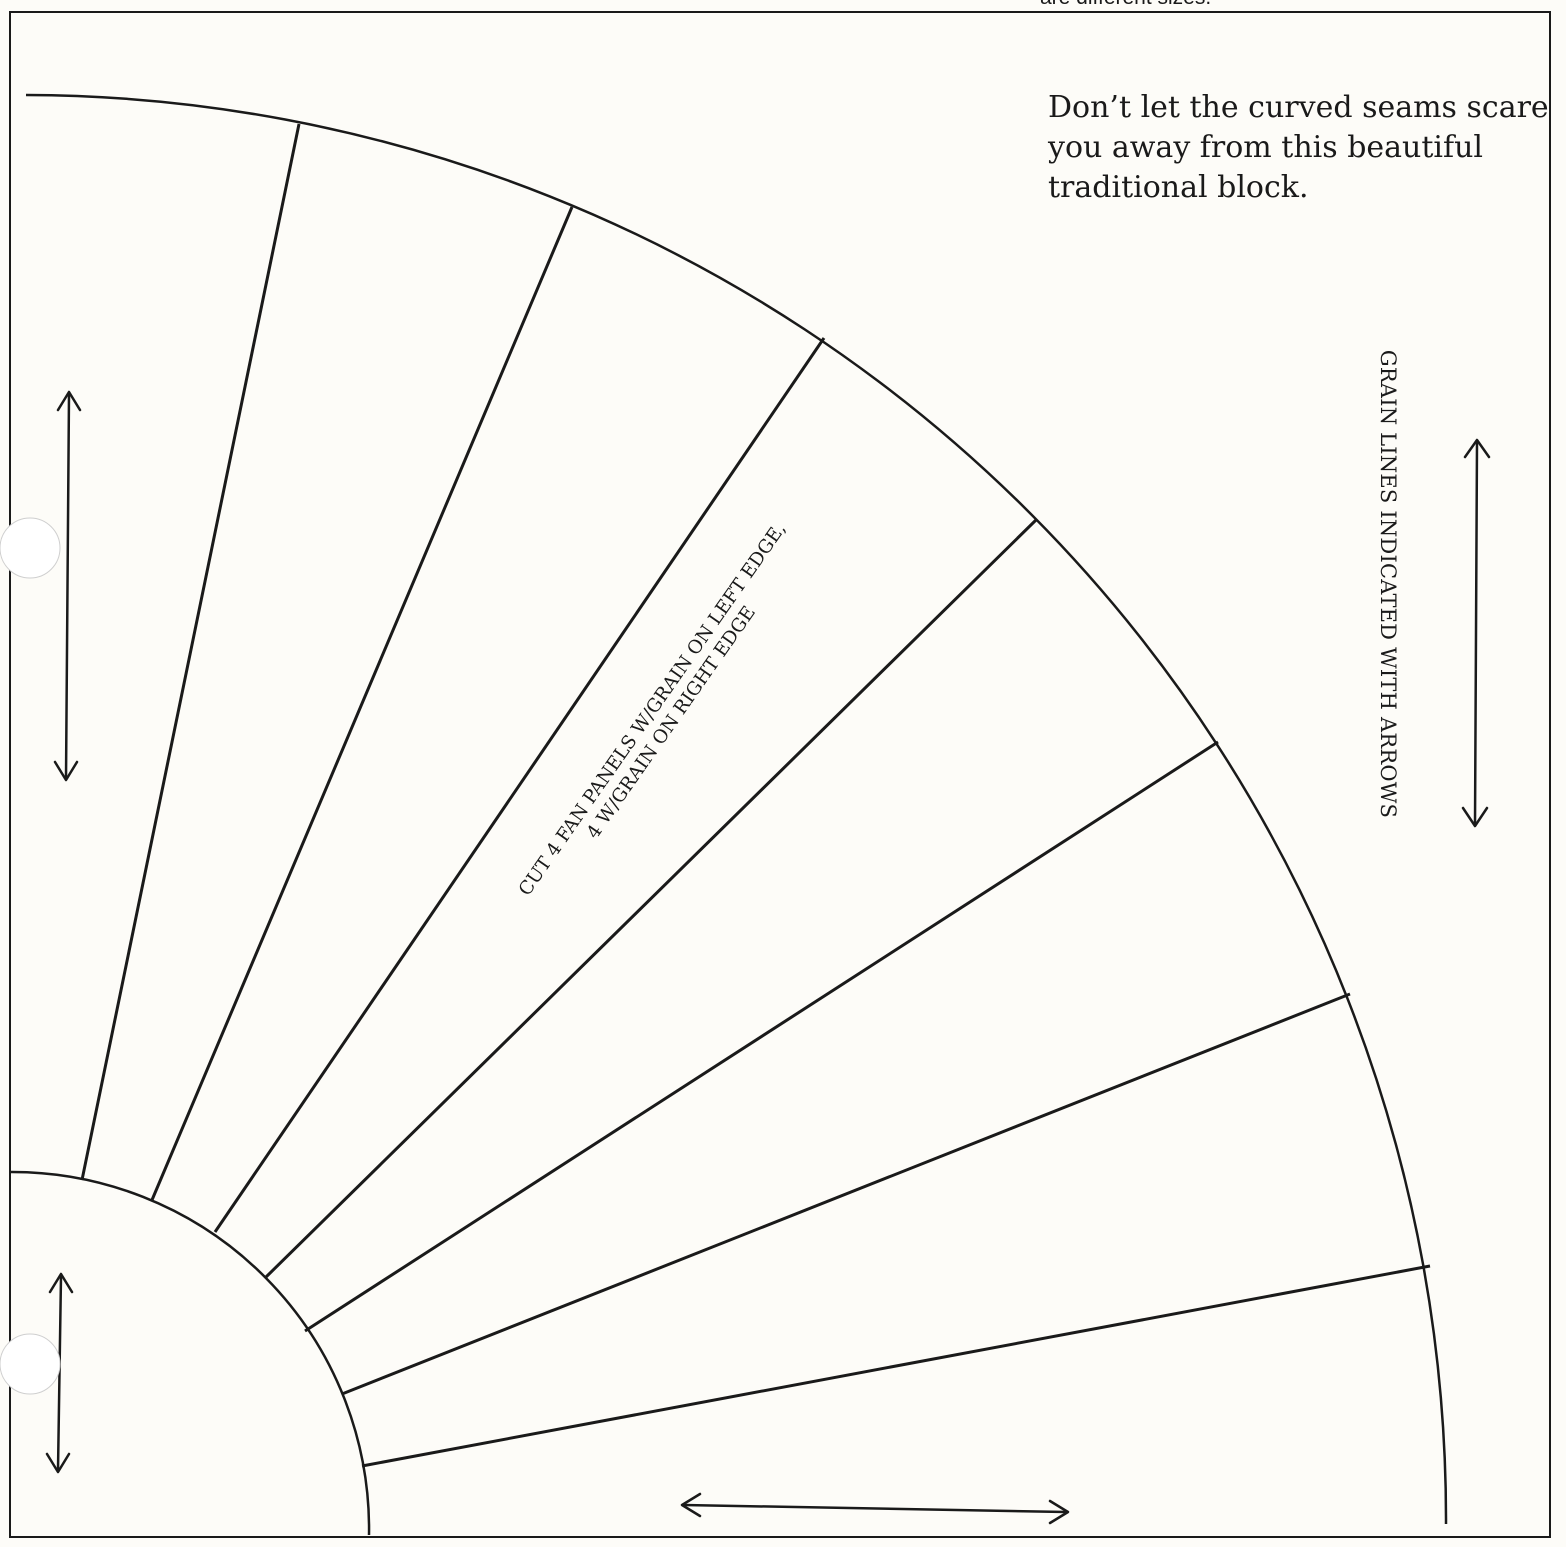  What do you see at coordinates (1298, 107) in the screenshot?
I see `intro-line: Don’t let the curved seams scare` at bounding box center [1298, 107].